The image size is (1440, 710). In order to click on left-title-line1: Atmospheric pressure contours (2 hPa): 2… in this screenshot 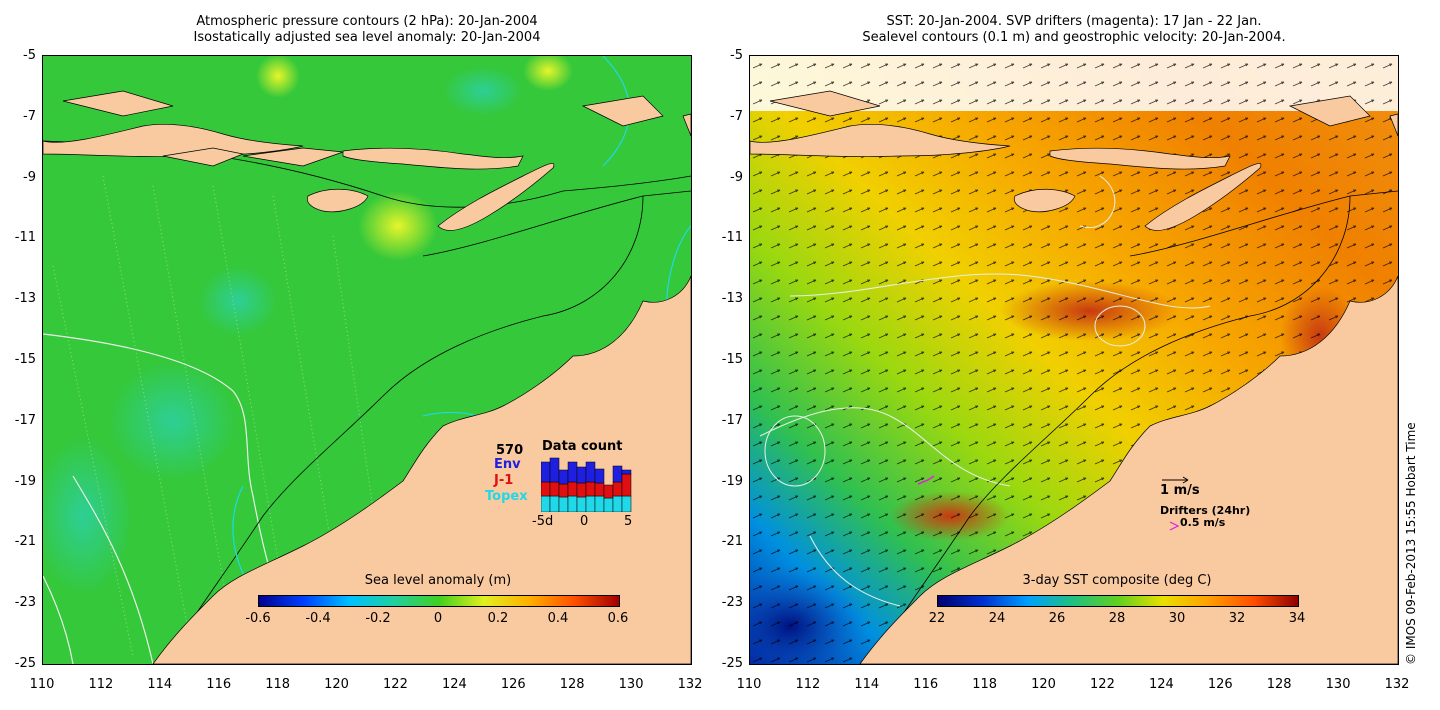, I will do `click(367, 21)`.